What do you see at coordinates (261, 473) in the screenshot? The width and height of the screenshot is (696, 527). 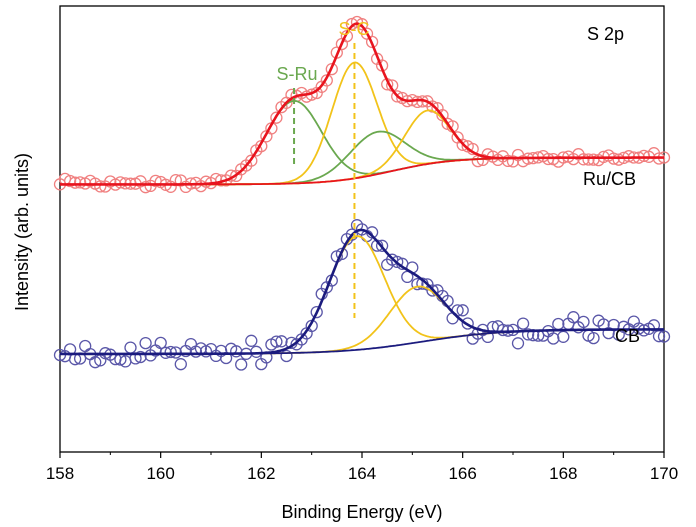 I see `x-tick-label-162: 162` at bounding box center [261, 473].